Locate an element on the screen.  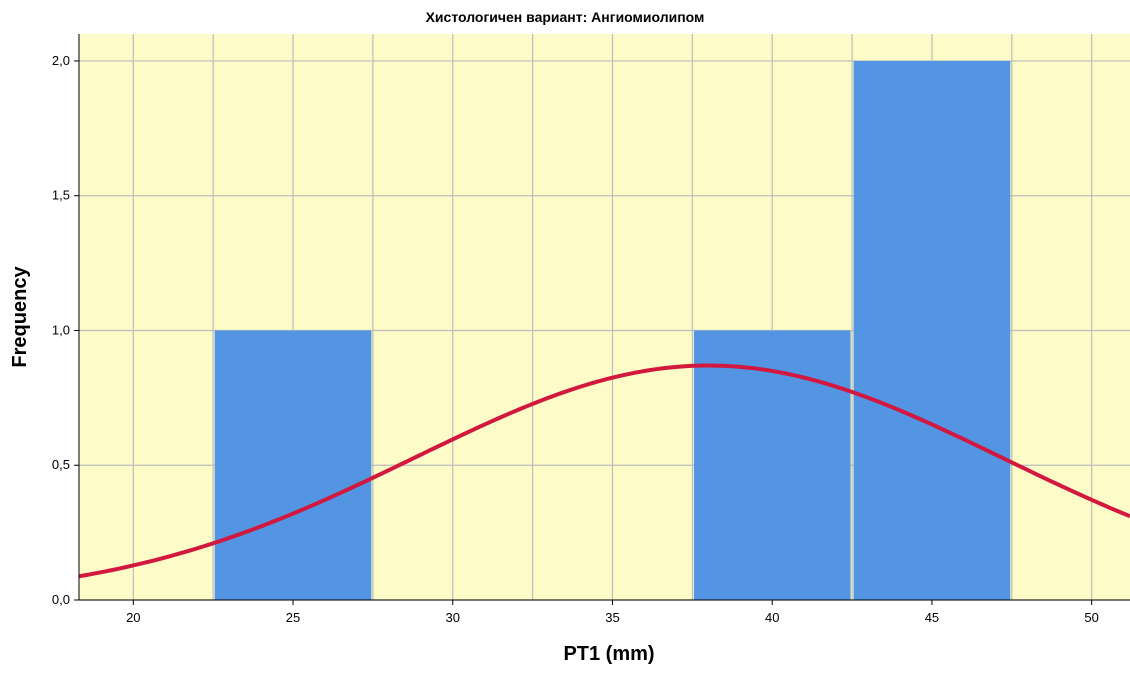
x-tick-label: 30 is located at coordinates (453, 617).